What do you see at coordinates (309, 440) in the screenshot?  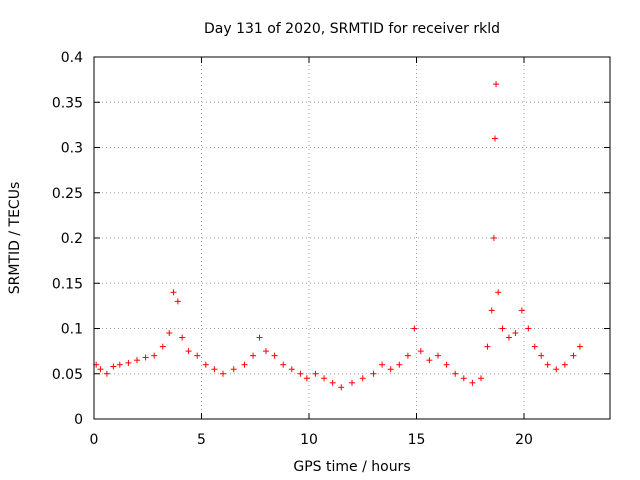 I see `x-tick-label: 10` at bounding box center [309, 440].